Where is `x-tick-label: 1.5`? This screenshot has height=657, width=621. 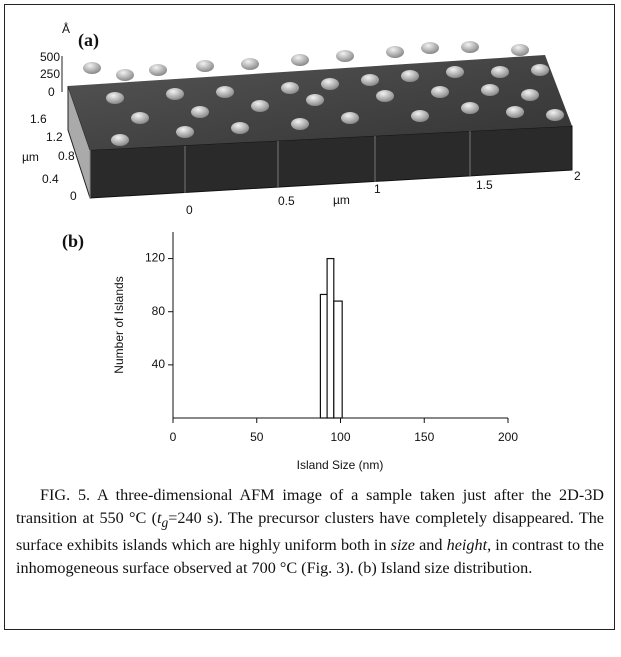
x-tick-label: 1.5 is located at coordinates (484, 185).